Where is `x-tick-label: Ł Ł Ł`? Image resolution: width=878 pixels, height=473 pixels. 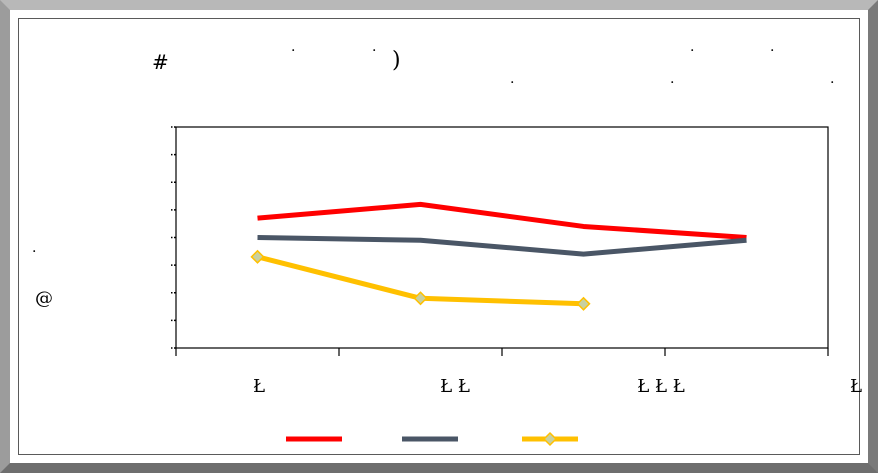
x-tick-label: Ł Ł Ł is located at coordinates (661, 386).